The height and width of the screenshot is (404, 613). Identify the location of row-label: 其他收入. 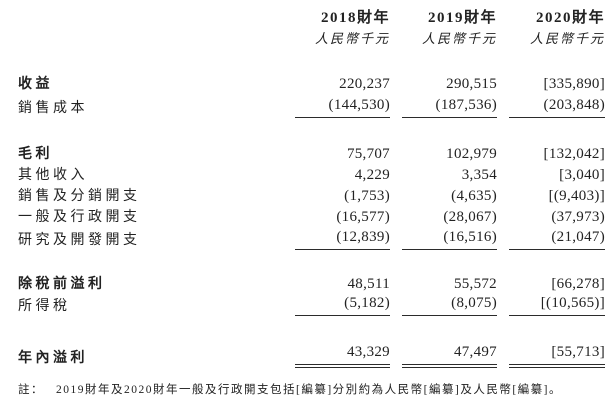
(53, 175).